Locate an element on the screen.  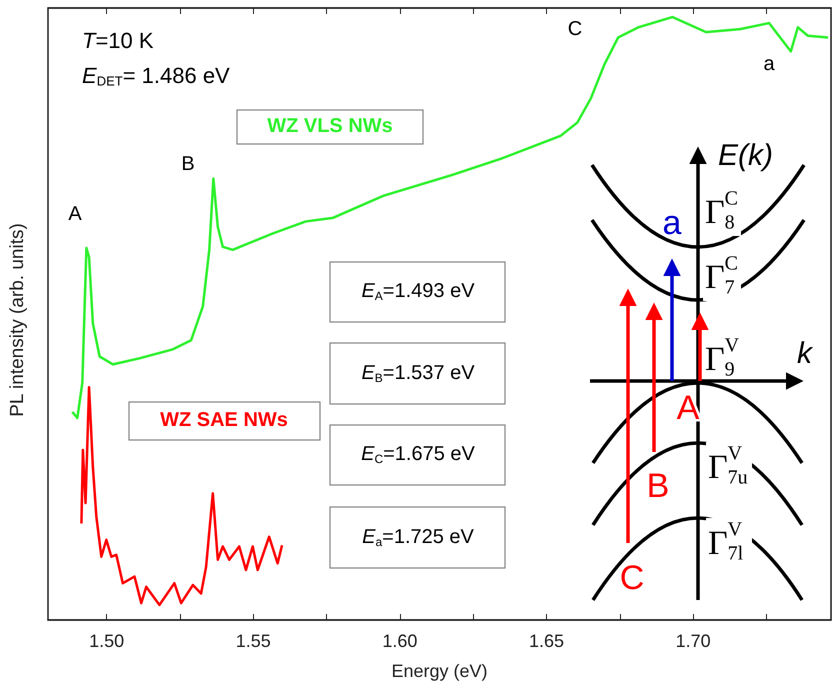
annotation: E$_{B}$=1.537 eV is located at coordinates (418, 374).